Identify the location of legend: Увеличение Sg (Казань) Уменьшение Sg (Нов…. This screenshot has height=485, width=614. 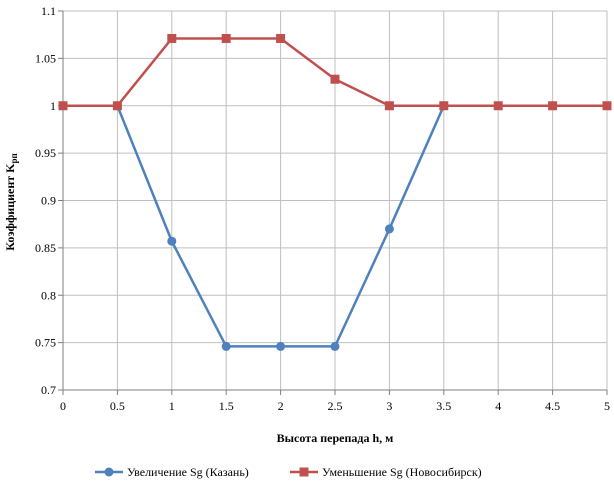
(288, 472).